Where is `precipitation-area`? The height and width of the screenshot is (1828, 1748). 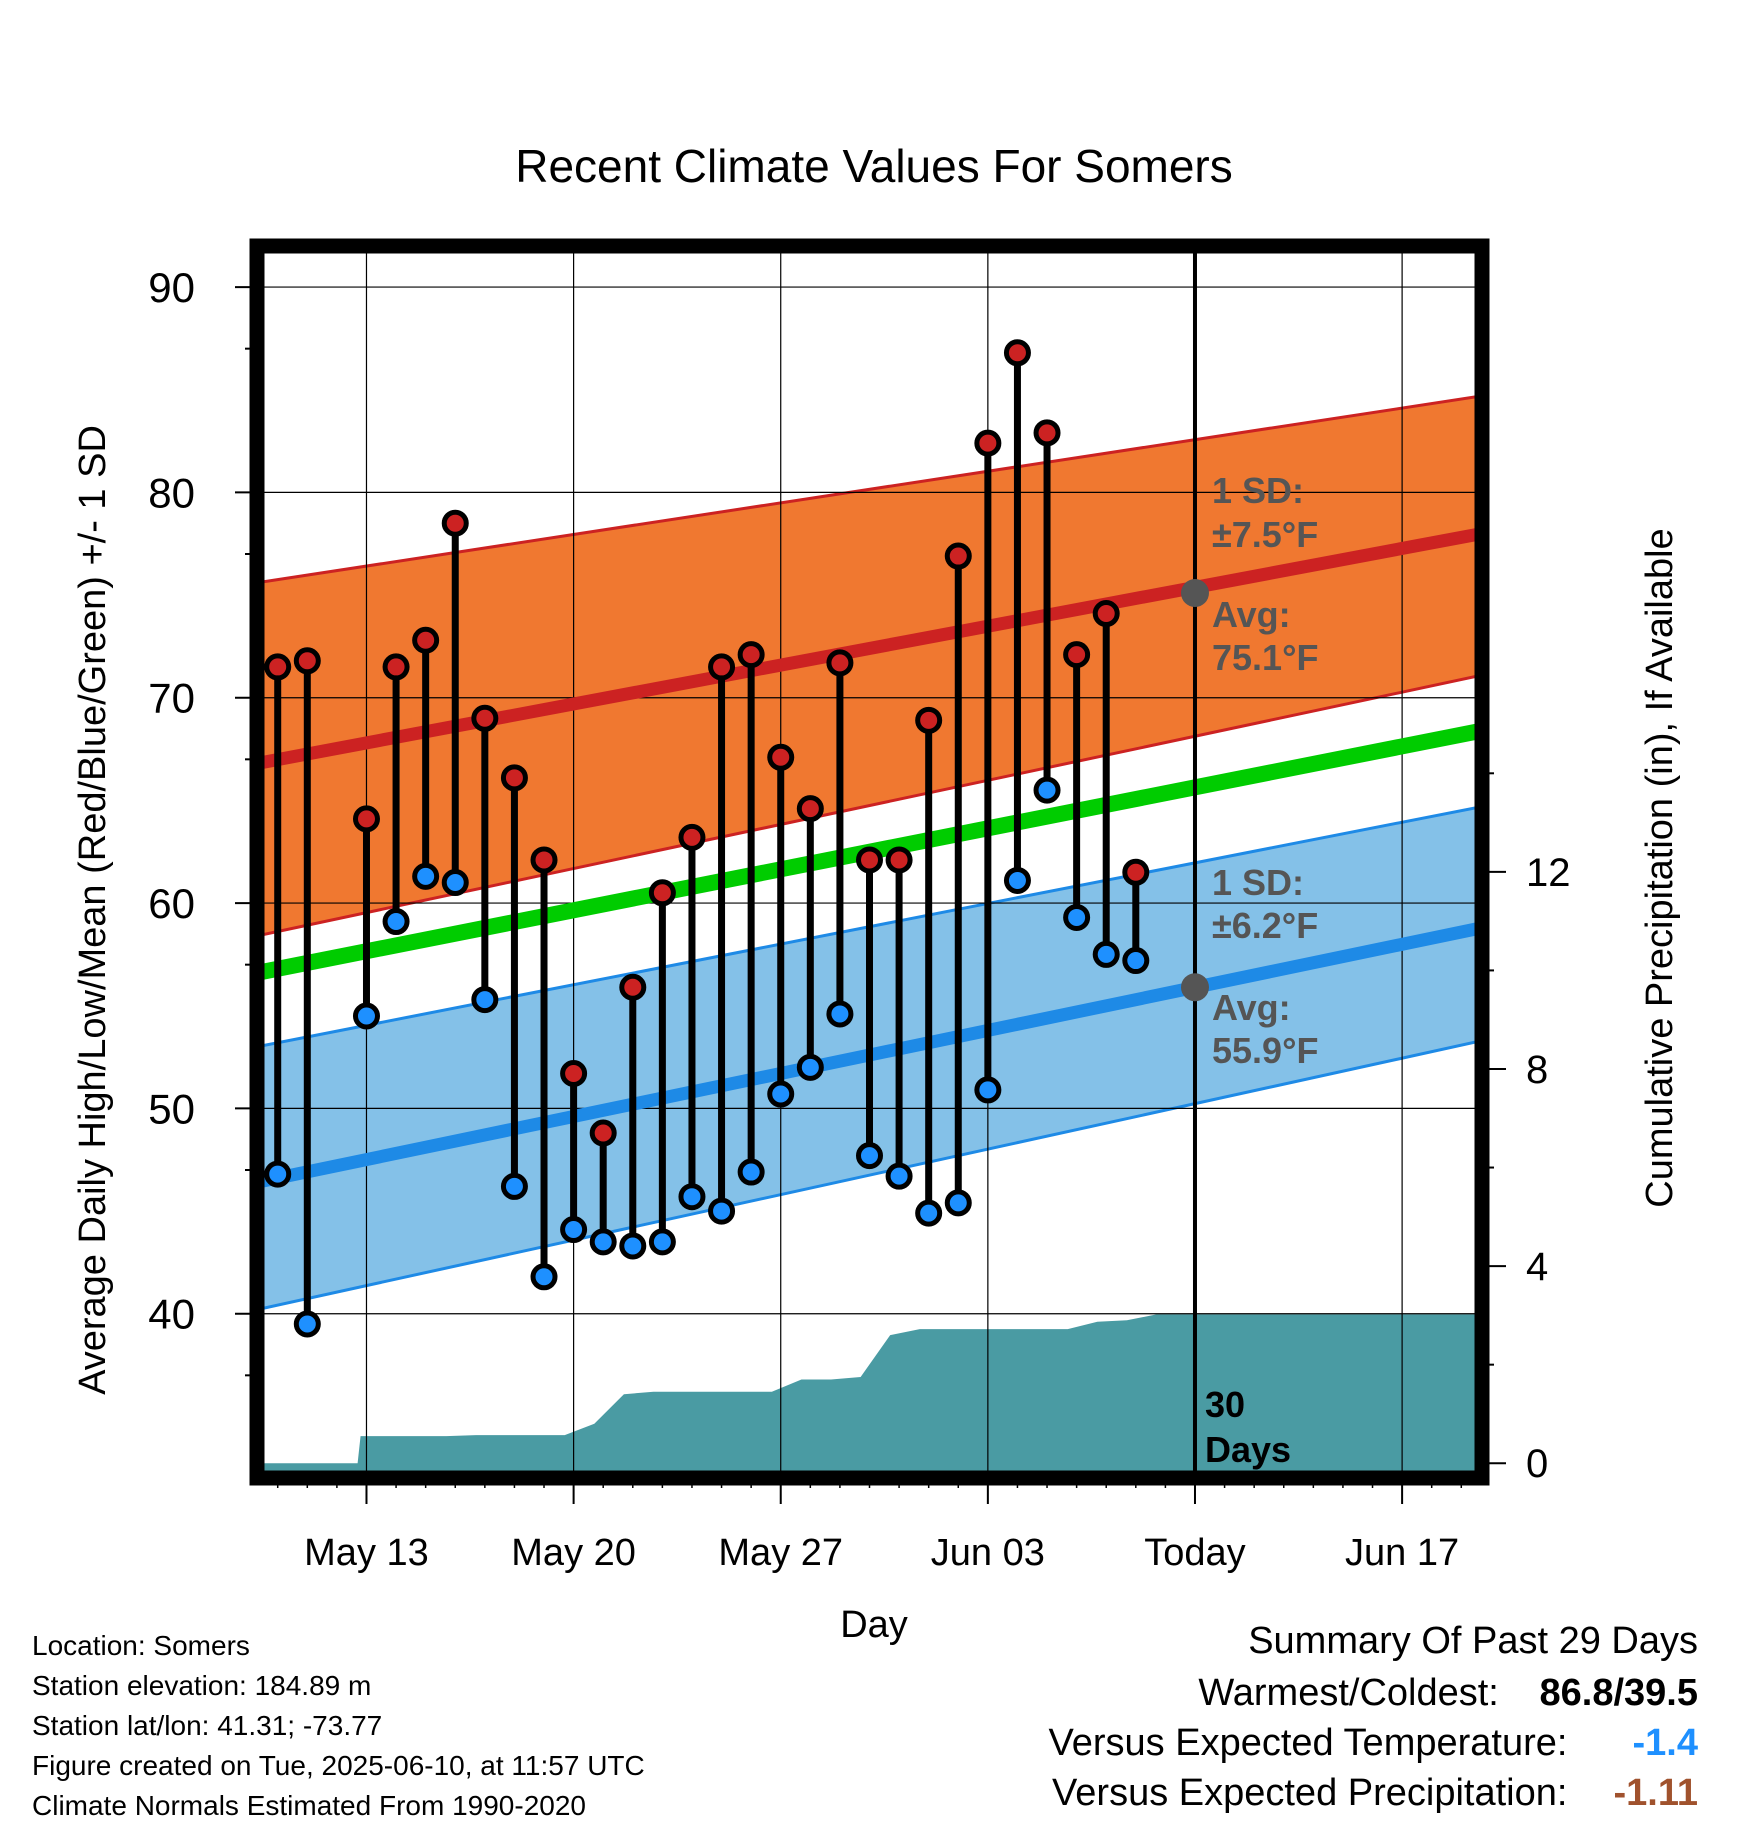 precipitation-area is located at coordinates (869, 1396).